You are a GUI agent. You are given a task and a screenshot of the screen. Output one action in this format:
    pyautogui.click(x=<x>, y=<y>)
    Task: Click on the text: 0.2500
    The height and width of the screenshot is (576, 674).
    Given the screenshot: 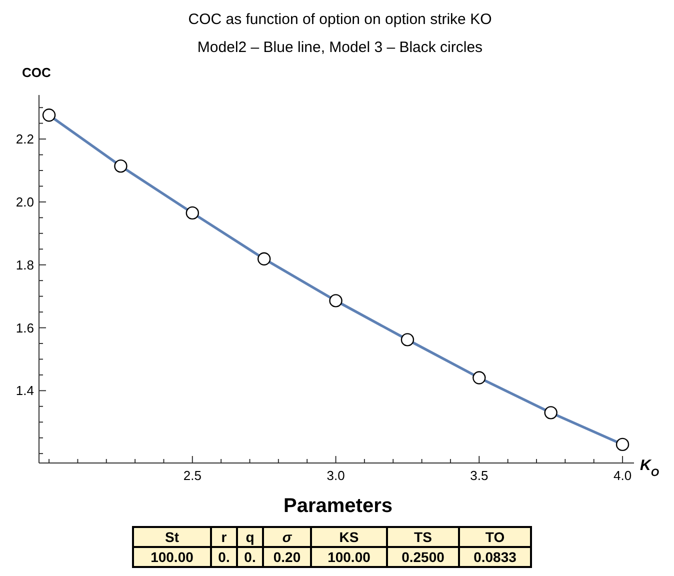 What is the action you would take?
    pyautogui.click(x=423, y=557)
    